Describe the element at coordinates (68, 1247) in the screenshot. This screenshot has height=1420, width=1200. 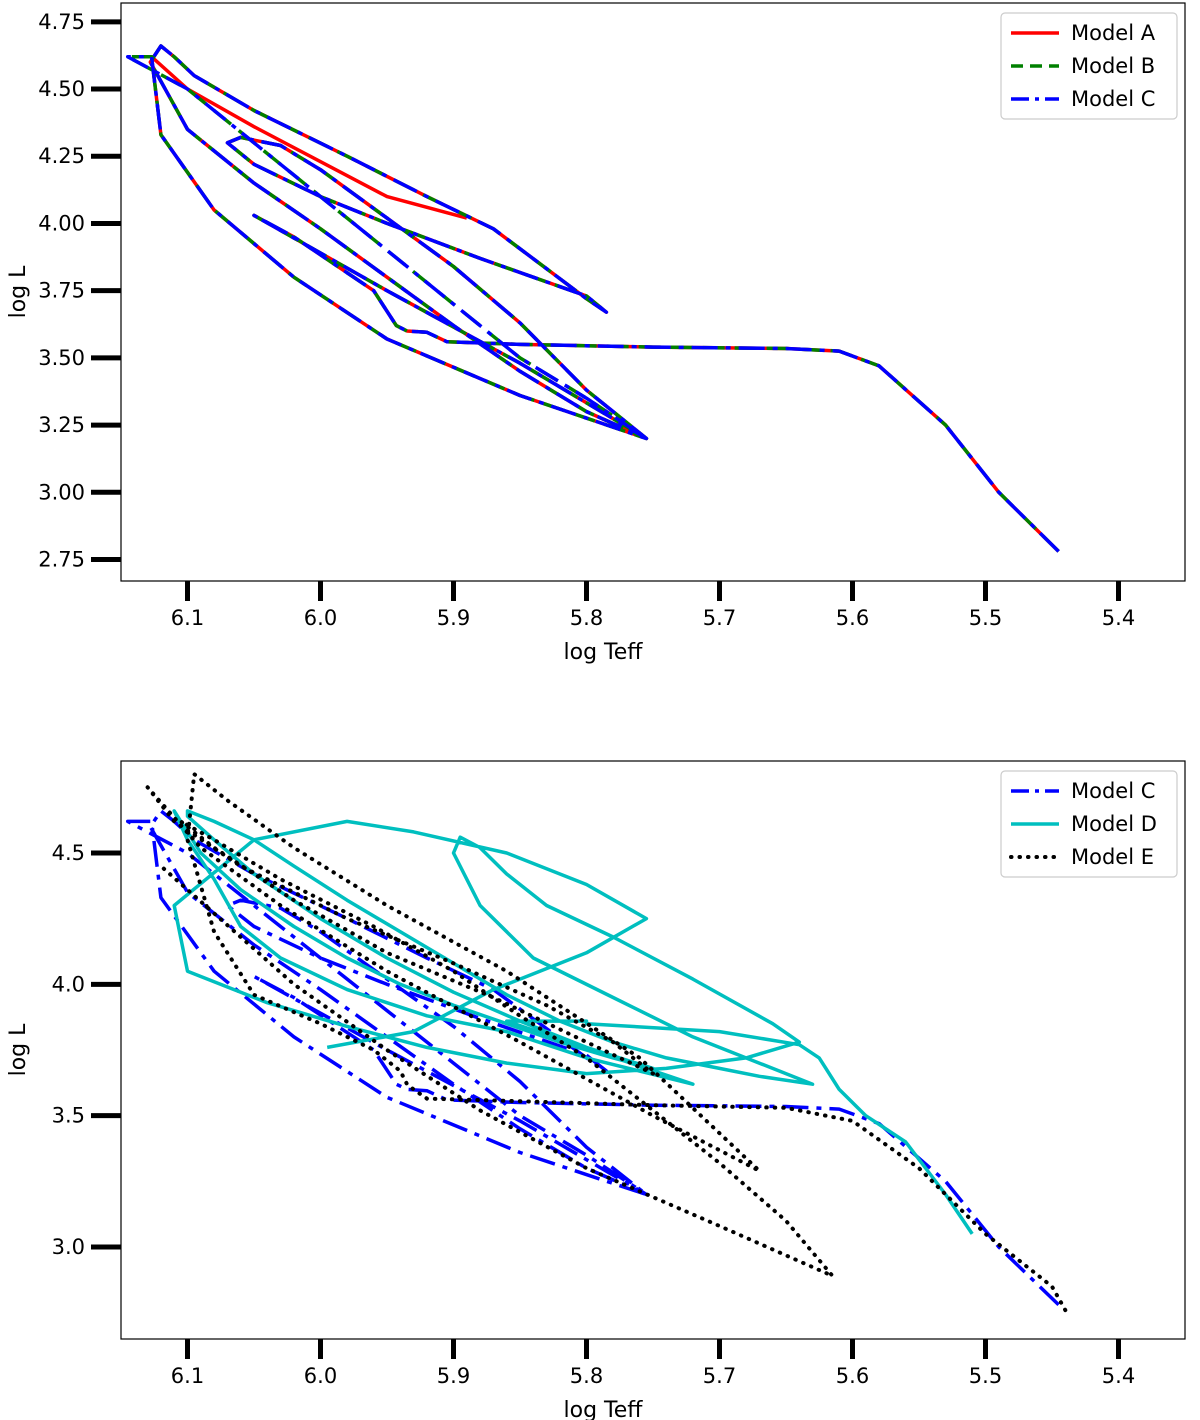
I see `bottom-chart-y-tick-label: 3.0` at that location.